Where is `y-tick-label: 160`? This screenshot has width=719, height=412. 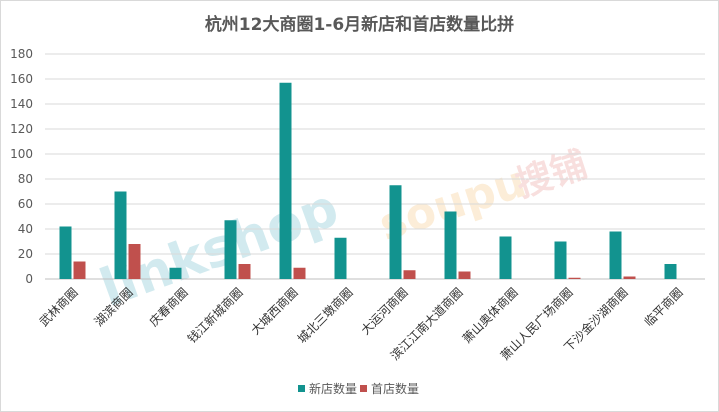 y-tick-label: 160 is located at coordinates (21, 79).